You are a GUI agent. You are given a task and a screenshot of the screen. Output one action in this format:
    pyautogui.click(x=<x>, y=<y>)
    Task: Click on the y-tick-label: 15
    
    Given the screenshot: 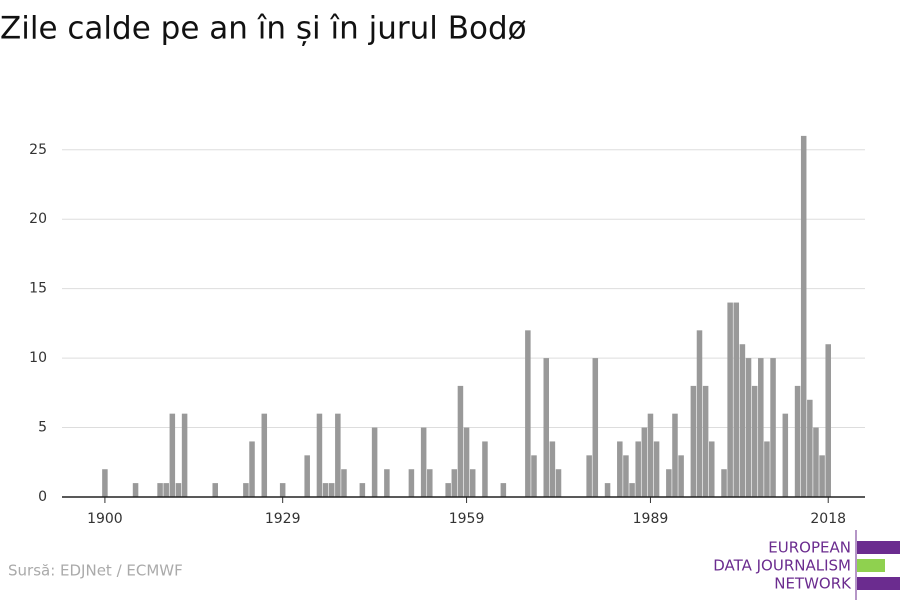 What is the action you would take?
    pyautogui.click(x=38, y=289)
    